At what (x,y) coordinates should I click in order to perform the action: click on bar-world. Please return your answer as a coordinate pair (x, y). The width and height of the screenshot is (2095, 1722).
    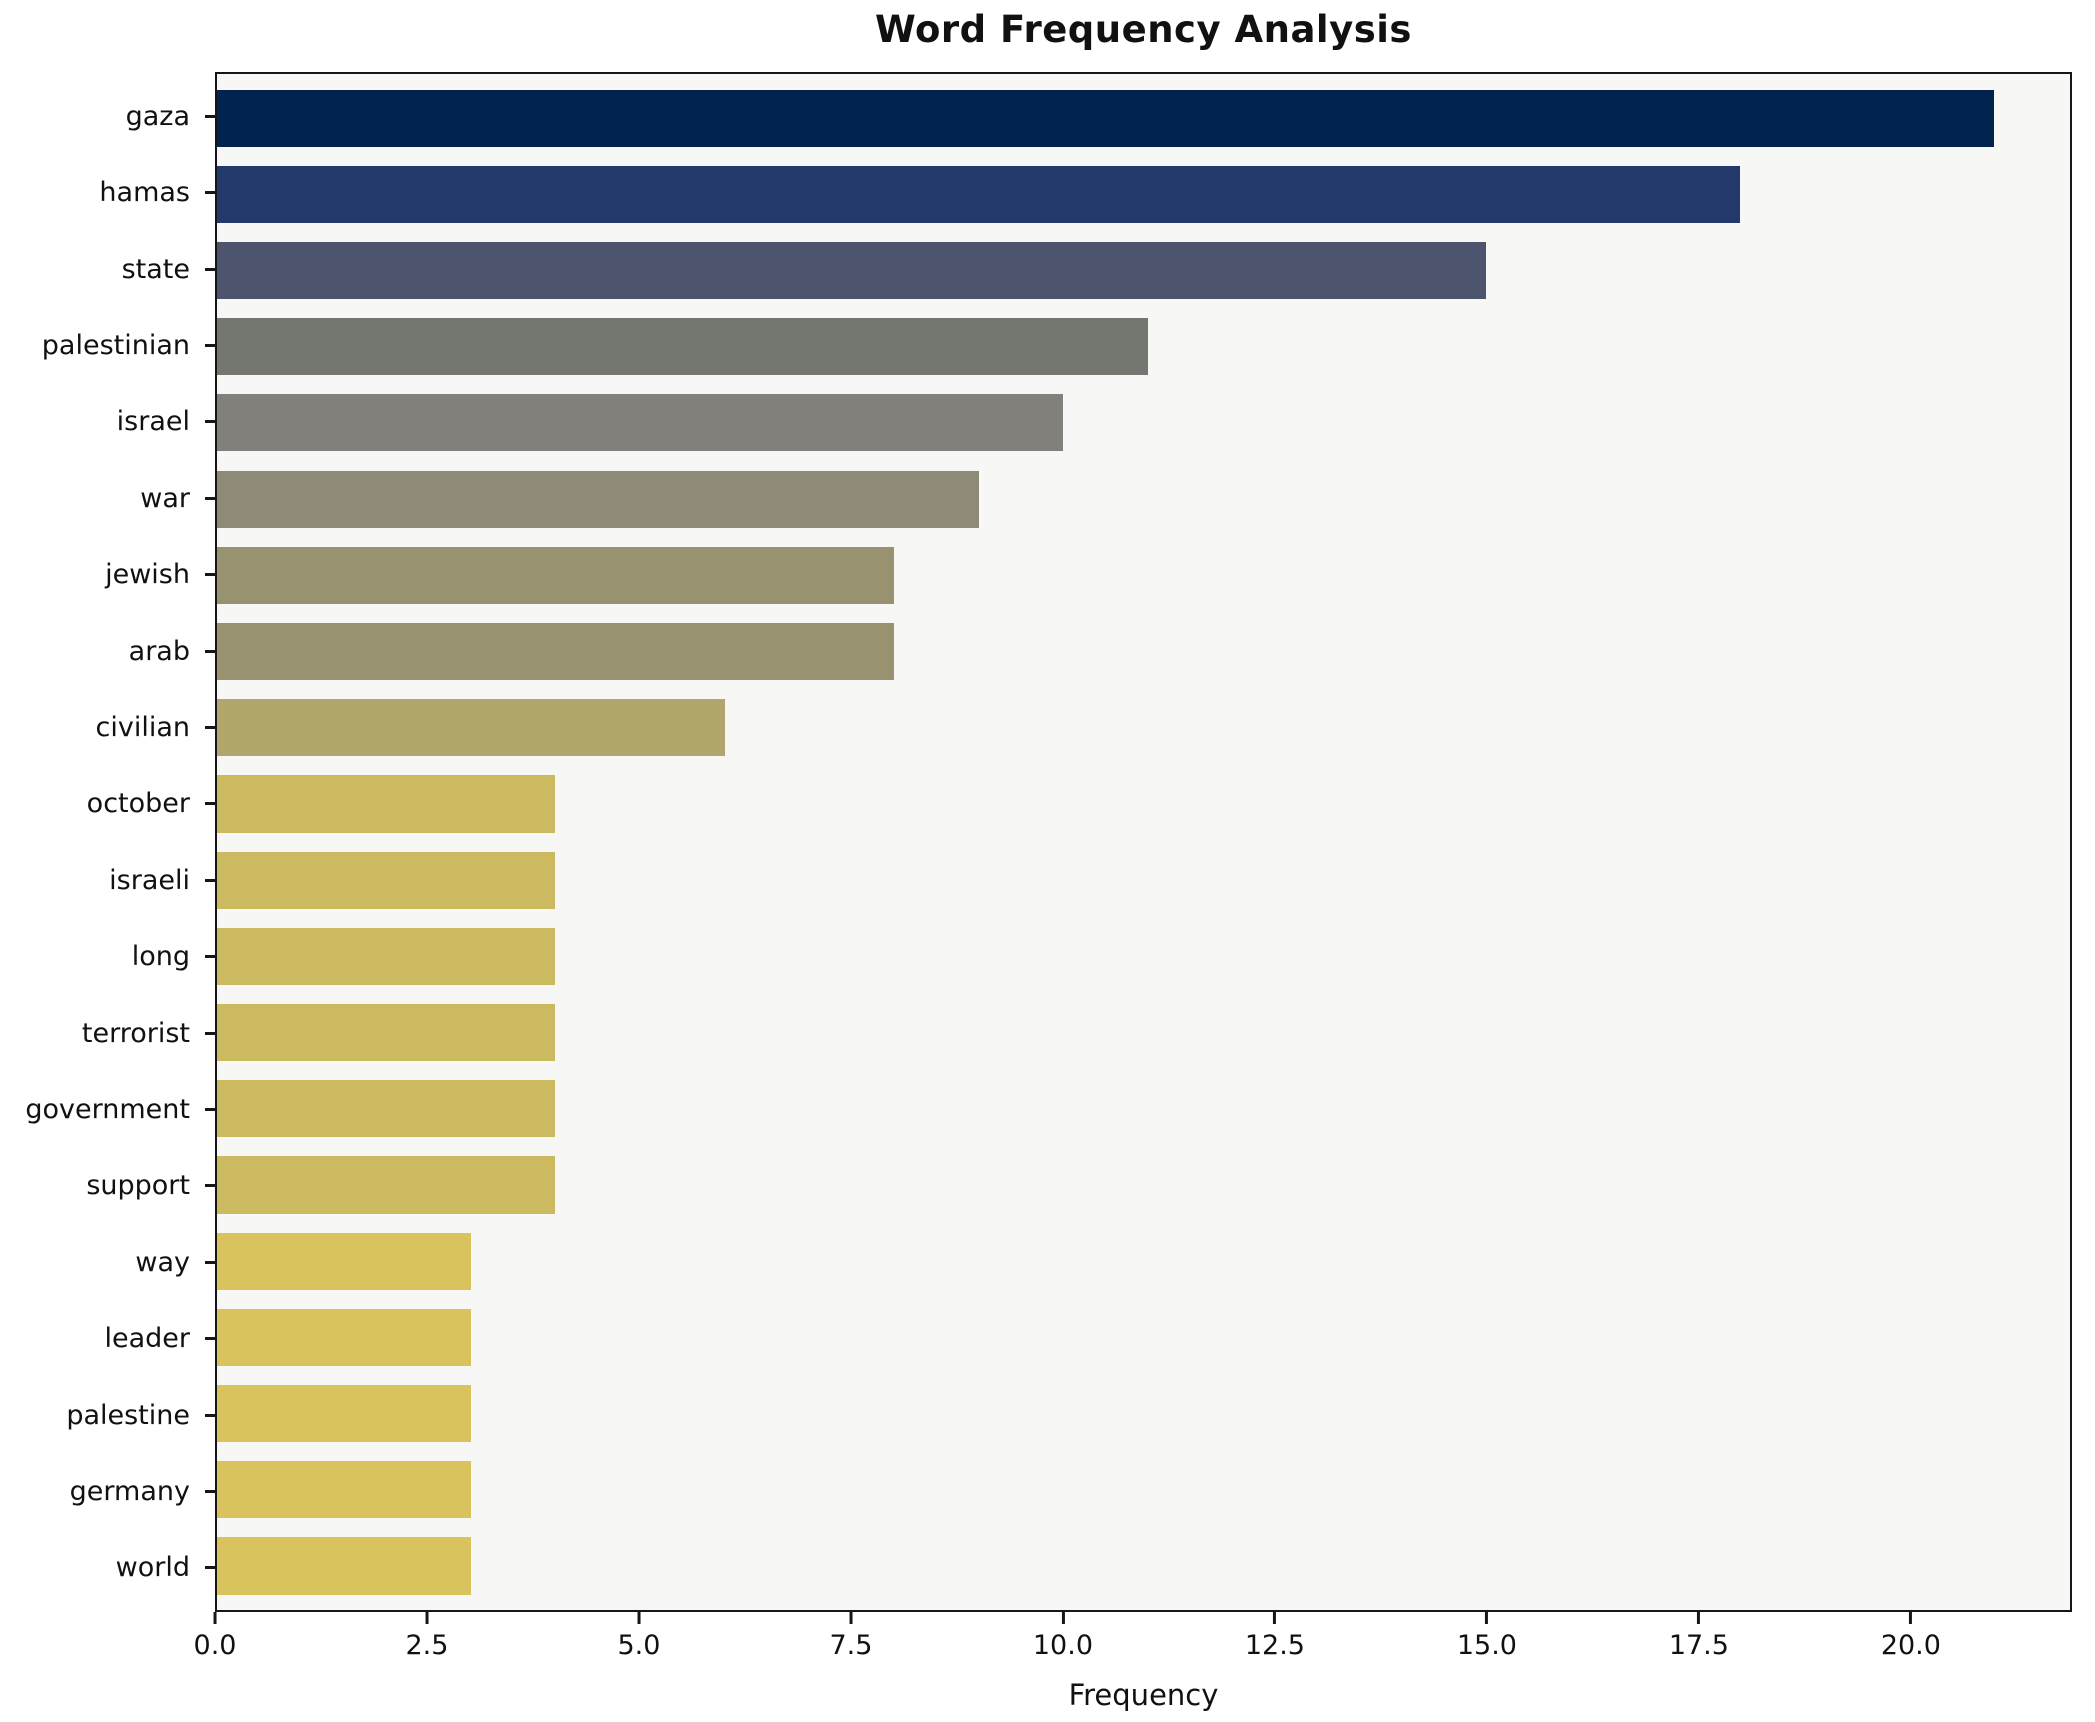
    Looking at the image, I should click on (344, 1566).